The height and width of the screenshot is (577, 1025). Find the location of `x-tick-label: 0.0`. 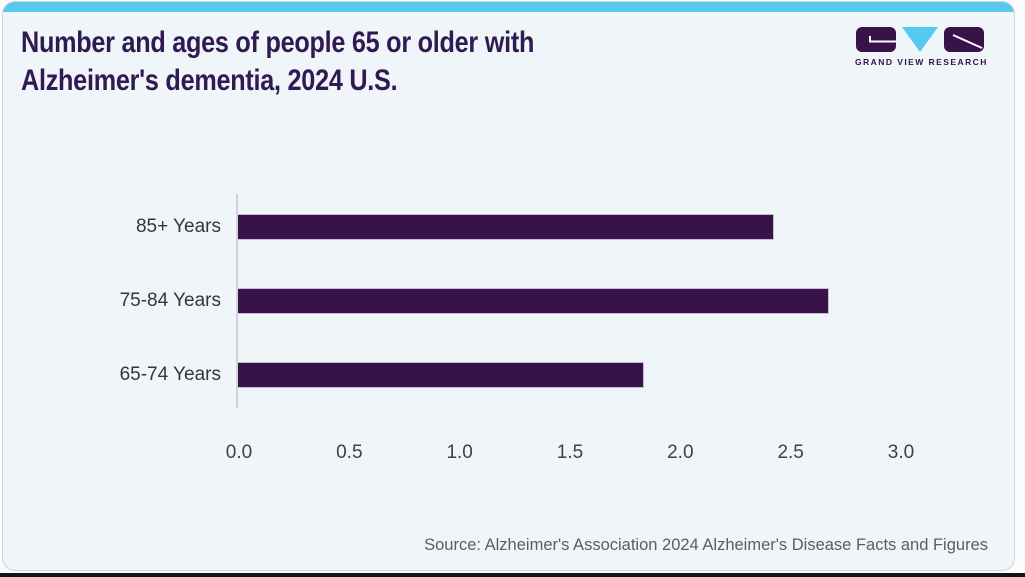

x-tick-label: 0.0 is located at coordinates (239, 452).